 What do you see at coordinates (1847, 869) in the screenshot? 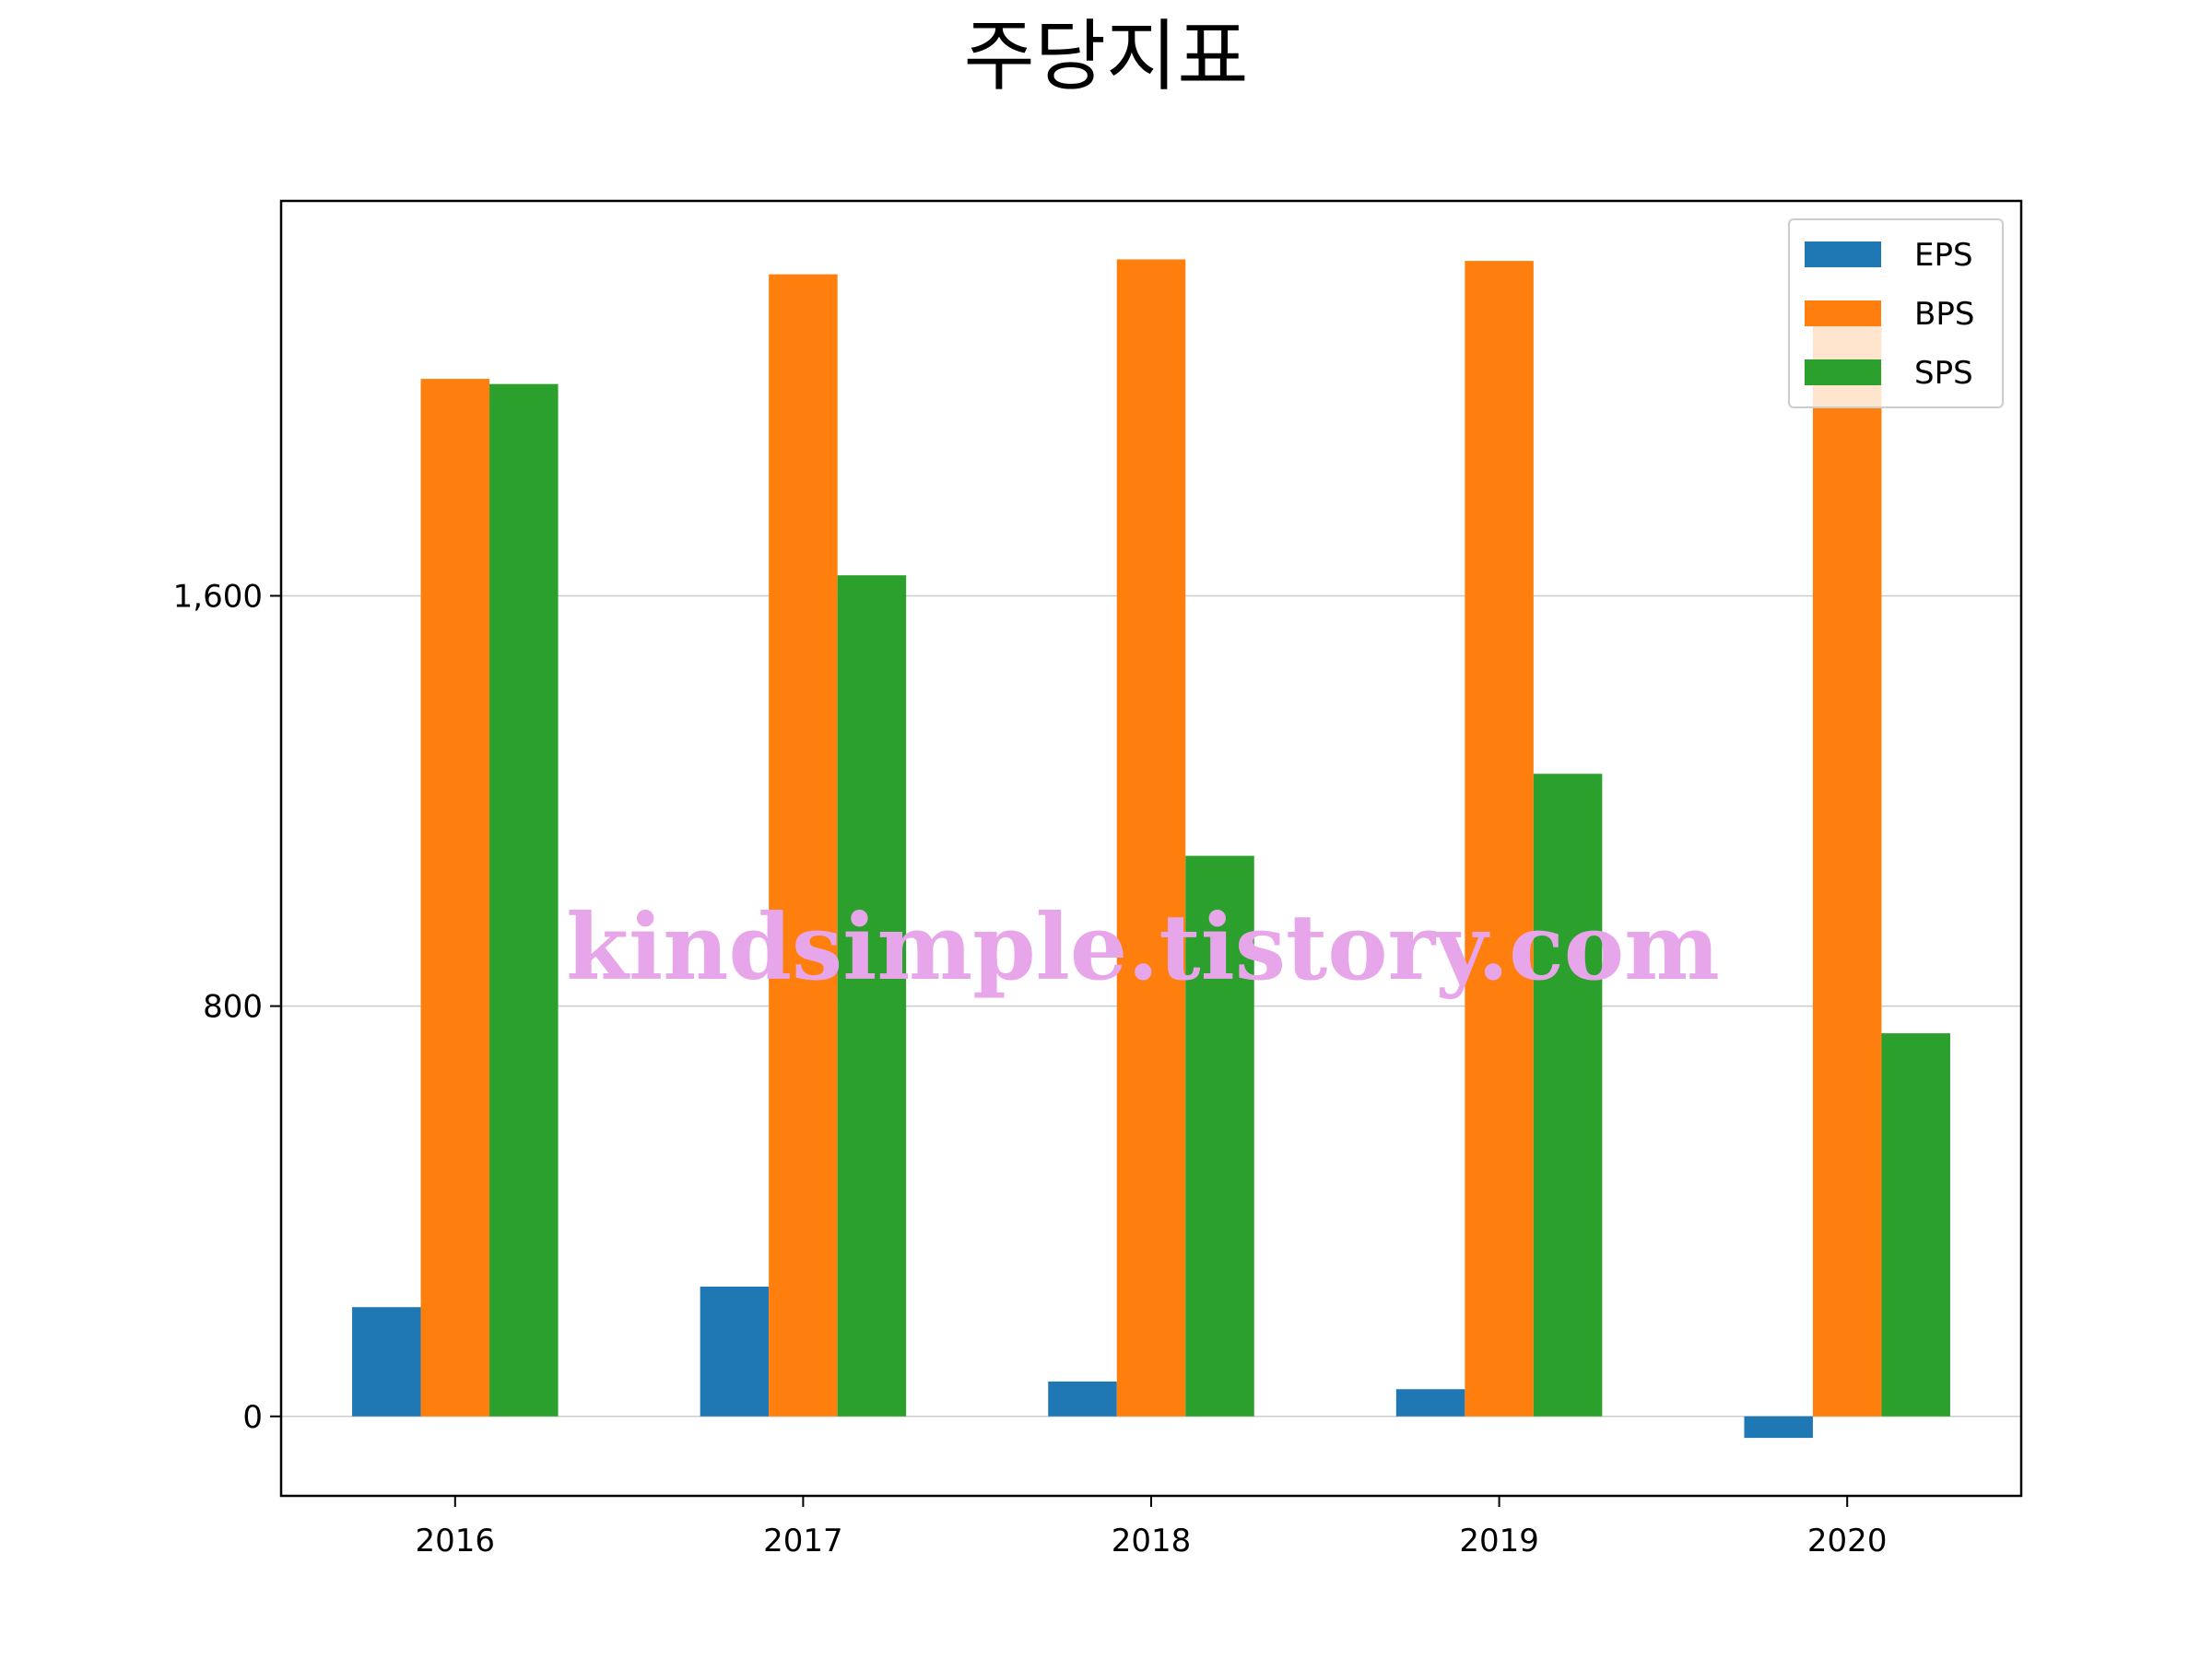
I see `bar-bps-2020` at bounding box center [1847, 869].